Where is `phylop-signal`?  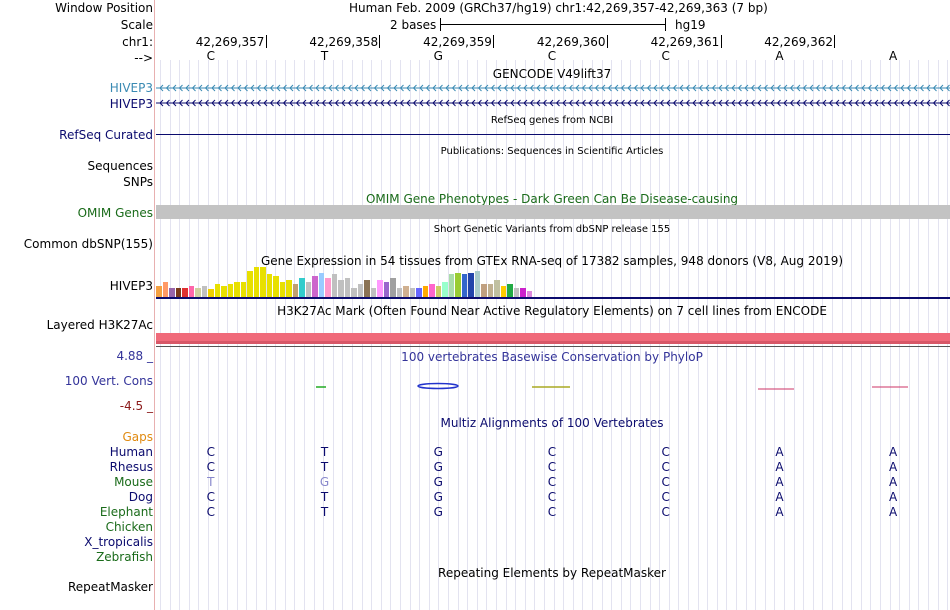 phylop-signal is located at coordinates (553, 387).